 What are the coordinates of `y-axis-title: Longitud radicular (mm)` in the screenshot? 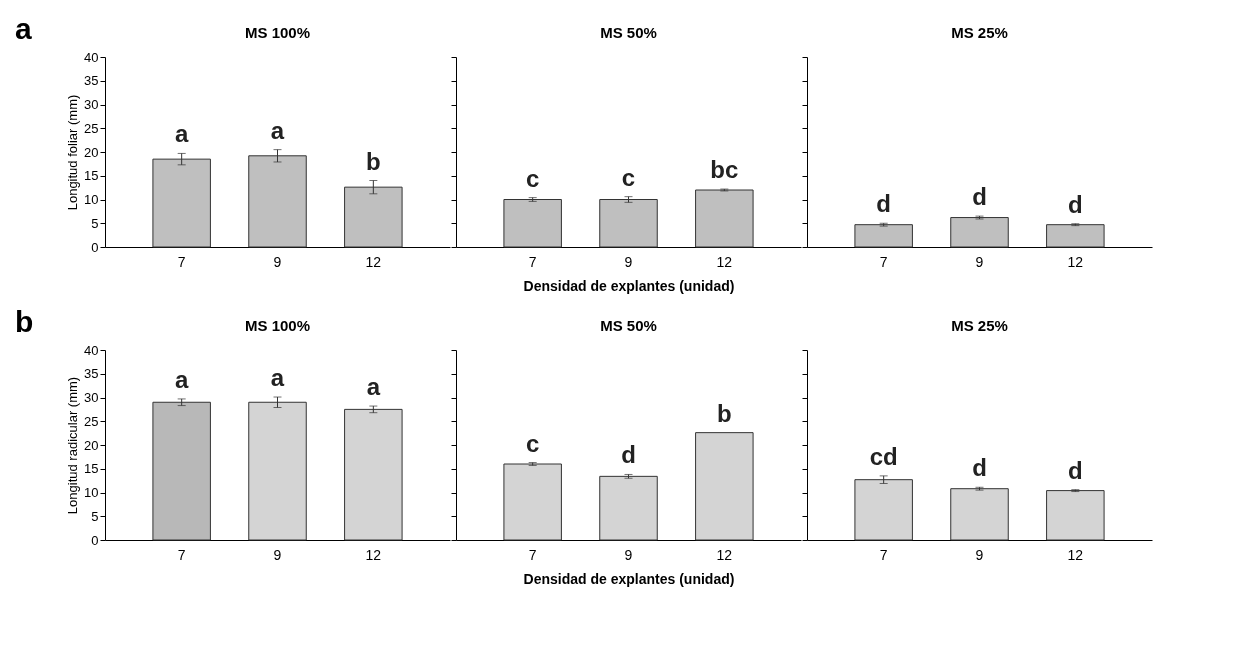 It's located at (73, 445).